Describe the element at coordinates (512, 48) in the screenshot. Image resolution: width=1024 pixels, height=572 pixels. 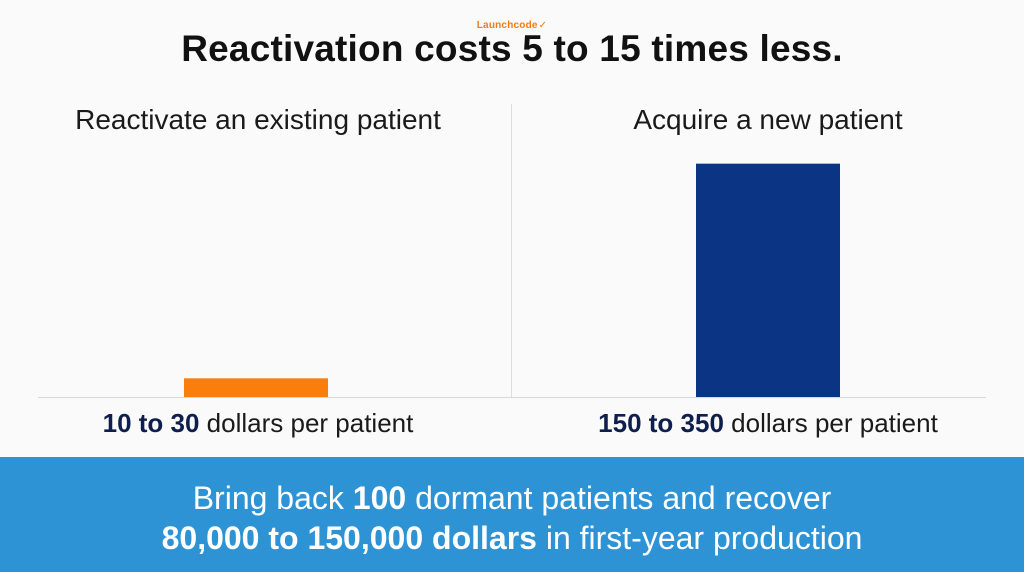
I see `page-title: Reactivation costs 5 to 15 times less.` at that location.